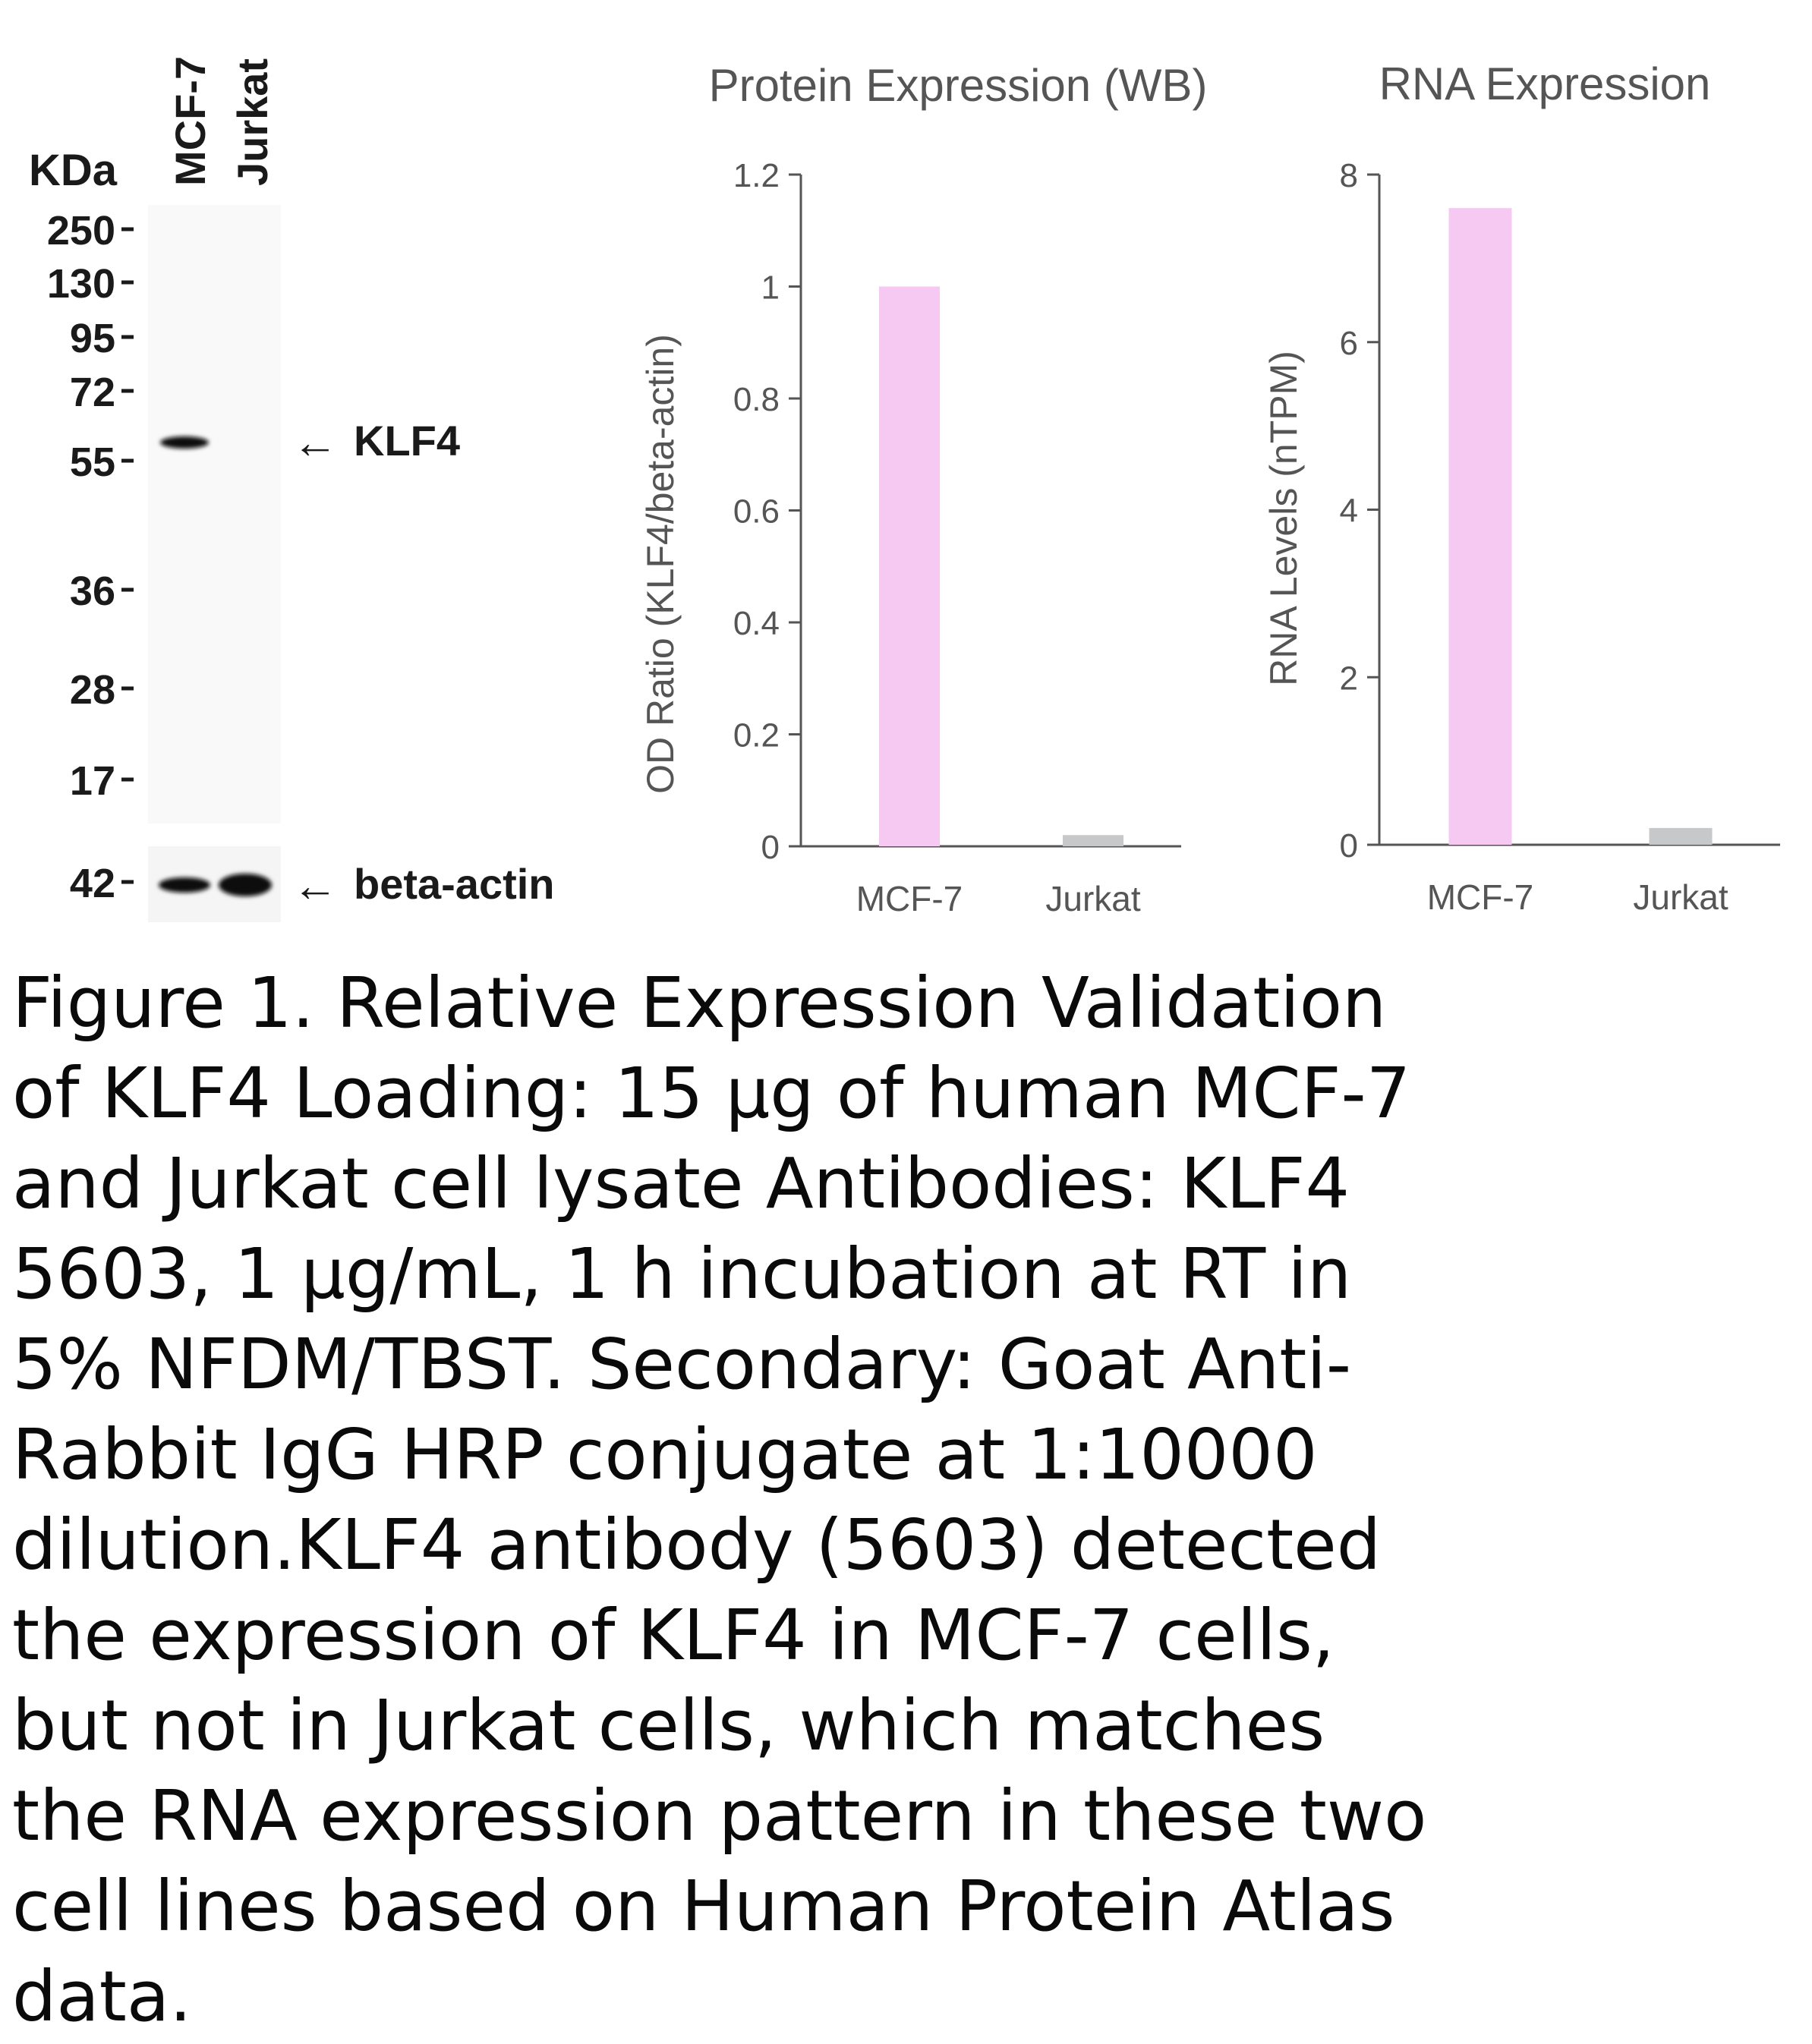 The height and width of the screenshot is (2044, 1812). What do you see at coordinates (1349, 175) in the screenshot?
I see `y-tick-label: 8` at bounding box center [1349, 175].